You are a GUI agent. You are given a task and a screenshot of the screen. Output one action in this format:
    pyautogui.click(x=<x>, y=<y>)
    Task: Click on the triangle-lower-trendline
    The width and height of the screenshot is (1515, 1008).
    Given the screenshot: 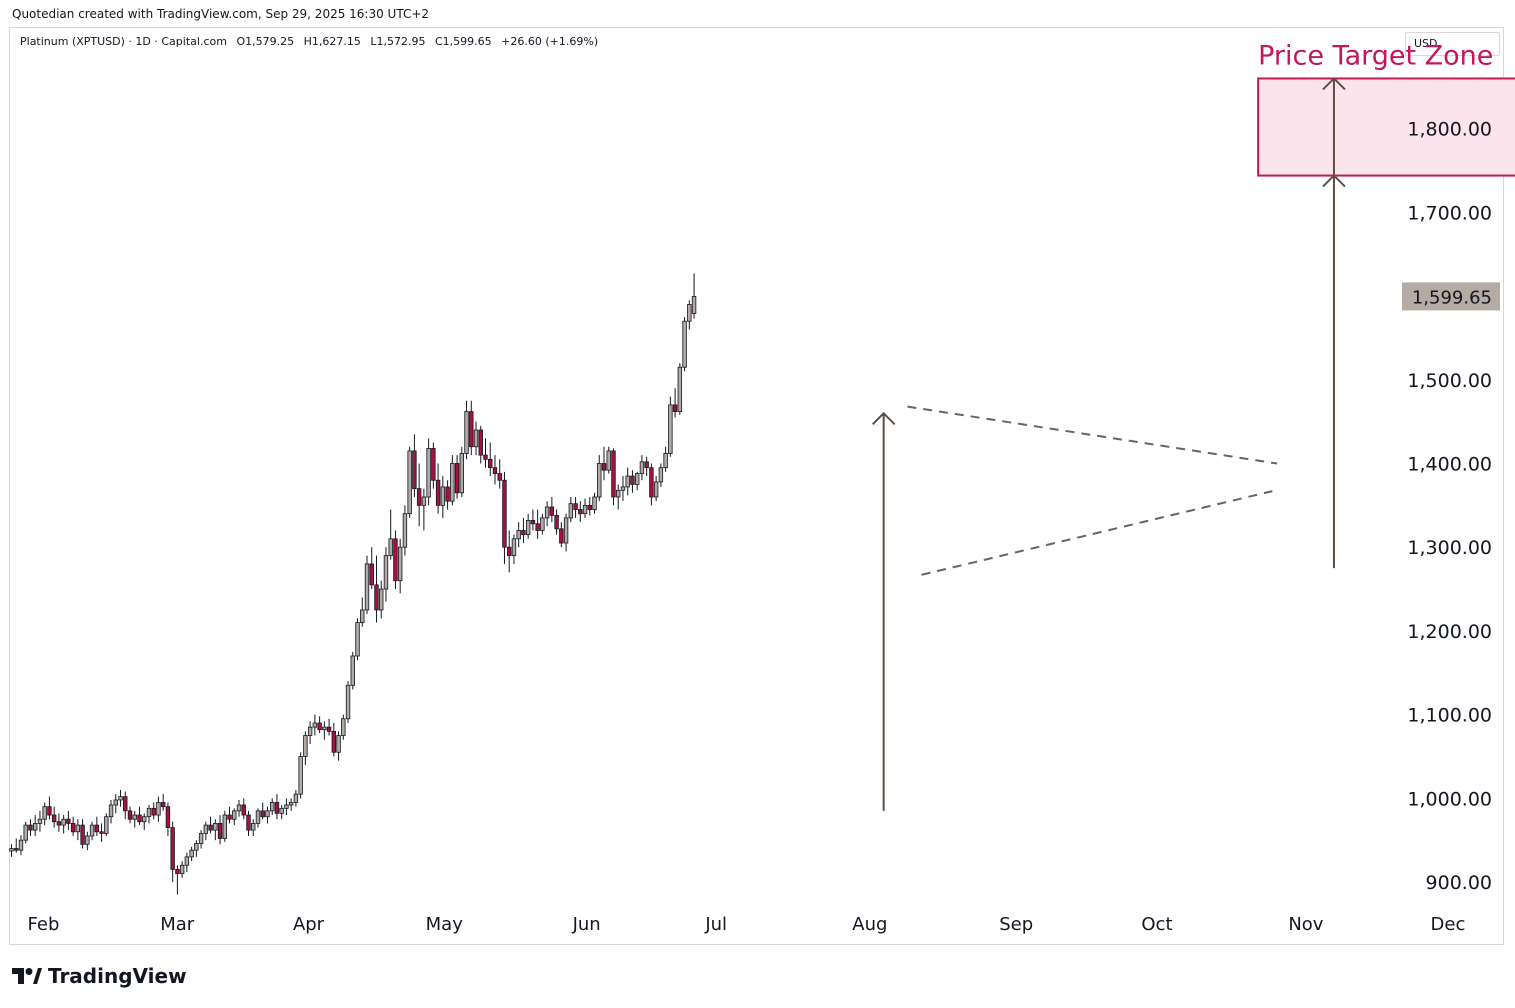 What is the action you would take?
    pyautogui.click(x=1097, y=533)
    